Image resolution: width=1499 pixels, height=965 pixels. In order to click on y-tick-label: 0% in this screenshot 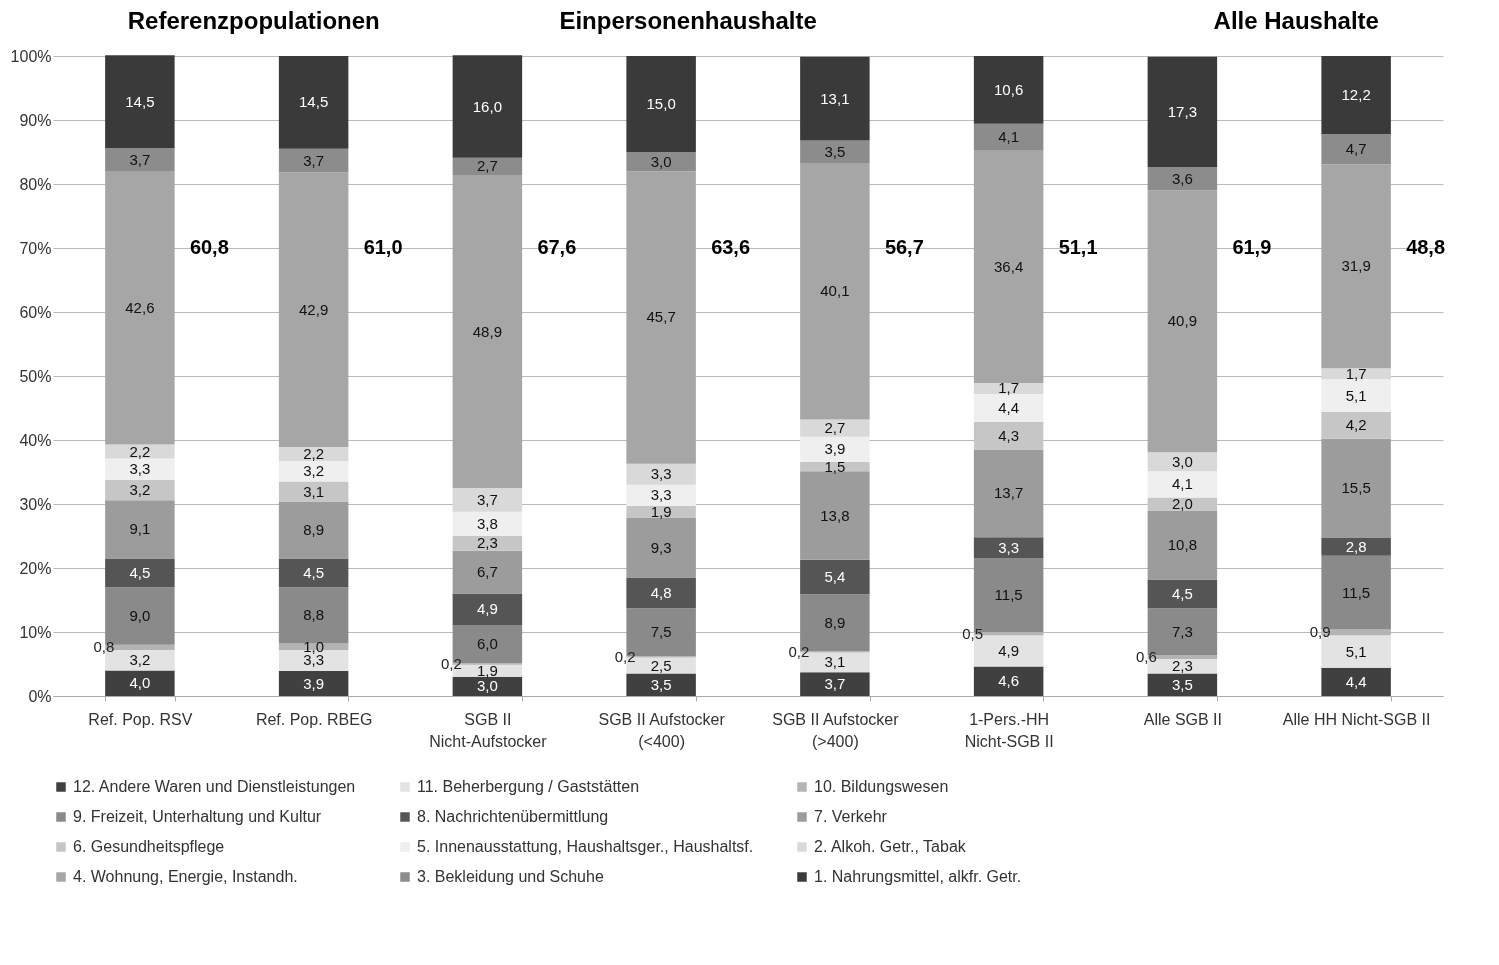, I will do `click(40, 696)`.